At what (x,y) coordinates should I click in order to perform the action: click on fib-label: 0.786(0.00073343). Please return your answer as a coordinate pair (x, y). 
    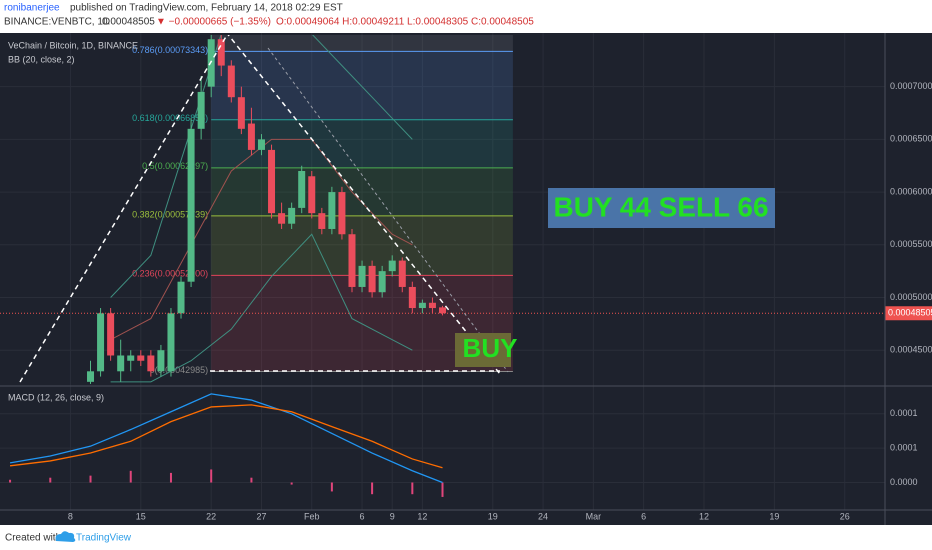
    Looking at the image, I should click on (170, 50).